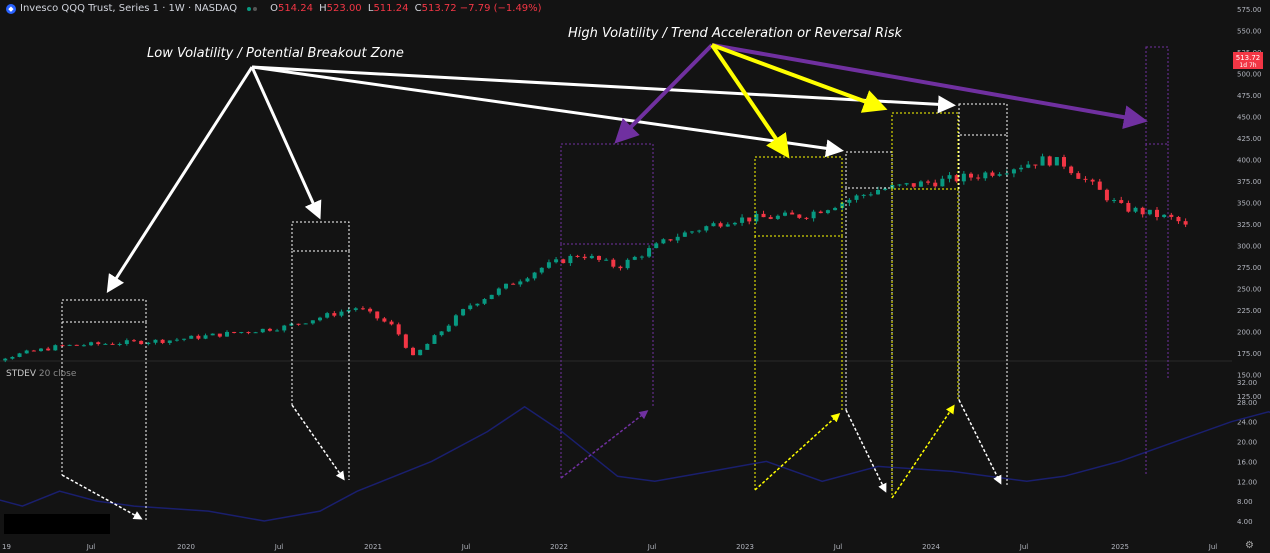 Image resolution: width=1270 pixels, height=553 pixels. I want to click on time-tick-label: 2020, so click(186, 547).